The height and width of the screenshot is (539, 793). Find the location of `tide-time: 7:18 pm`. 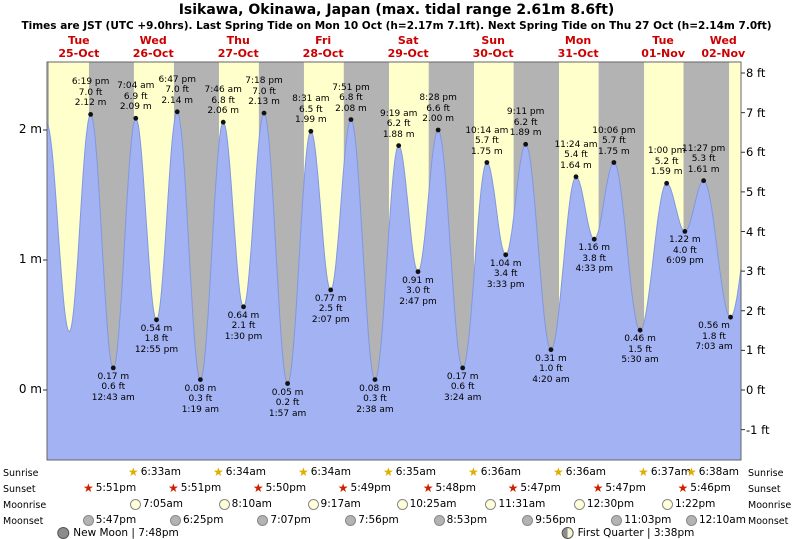

tide-time: 7:18 pm is located at coordinates (264, 81).